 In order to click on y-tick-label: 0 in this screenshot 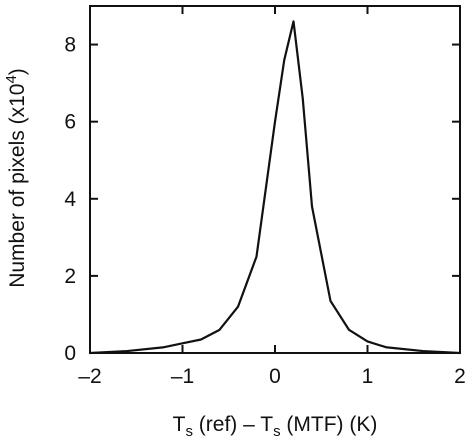, I will do `click(70, 353)`.